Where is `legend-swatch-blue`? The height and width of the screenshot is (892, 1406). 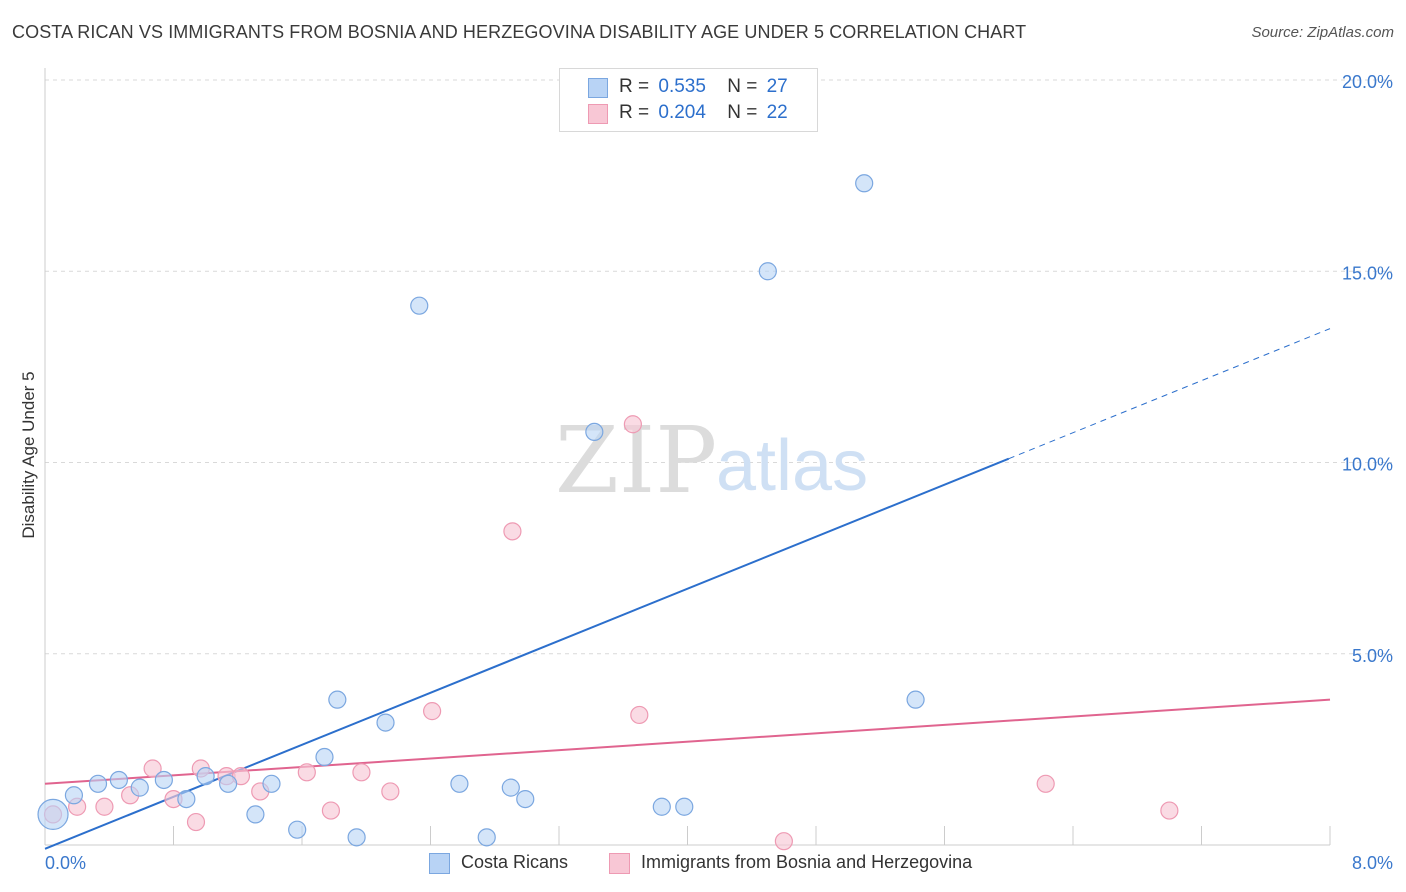 legend-swatch-blue is located at coordinates (598, 88).